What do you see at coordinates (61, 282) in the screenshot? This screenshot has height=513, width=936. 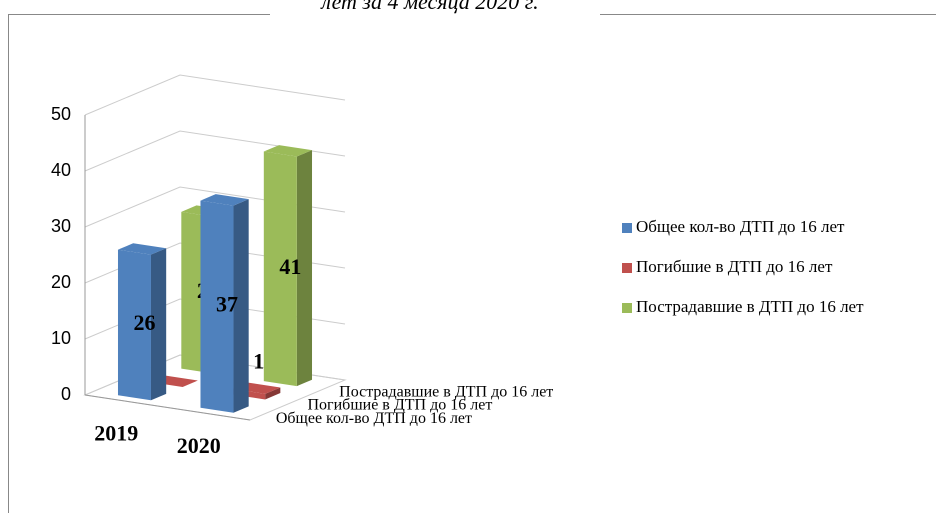 I see `y-tick-label: 20` at bounding box center [61, 282].